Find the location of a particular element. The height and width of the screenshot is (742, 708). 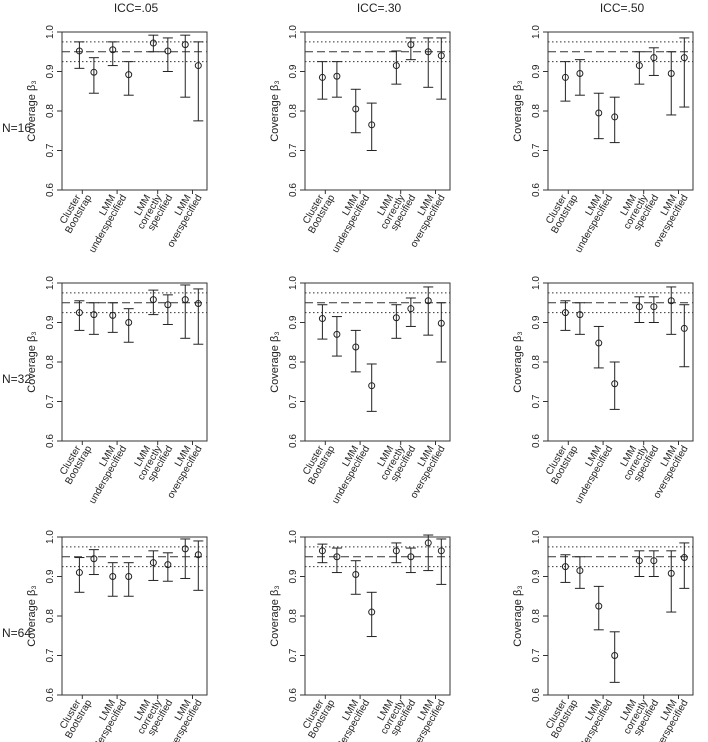

column-title-icc-30: ICC=.30 is located at coordinates (379, 8).